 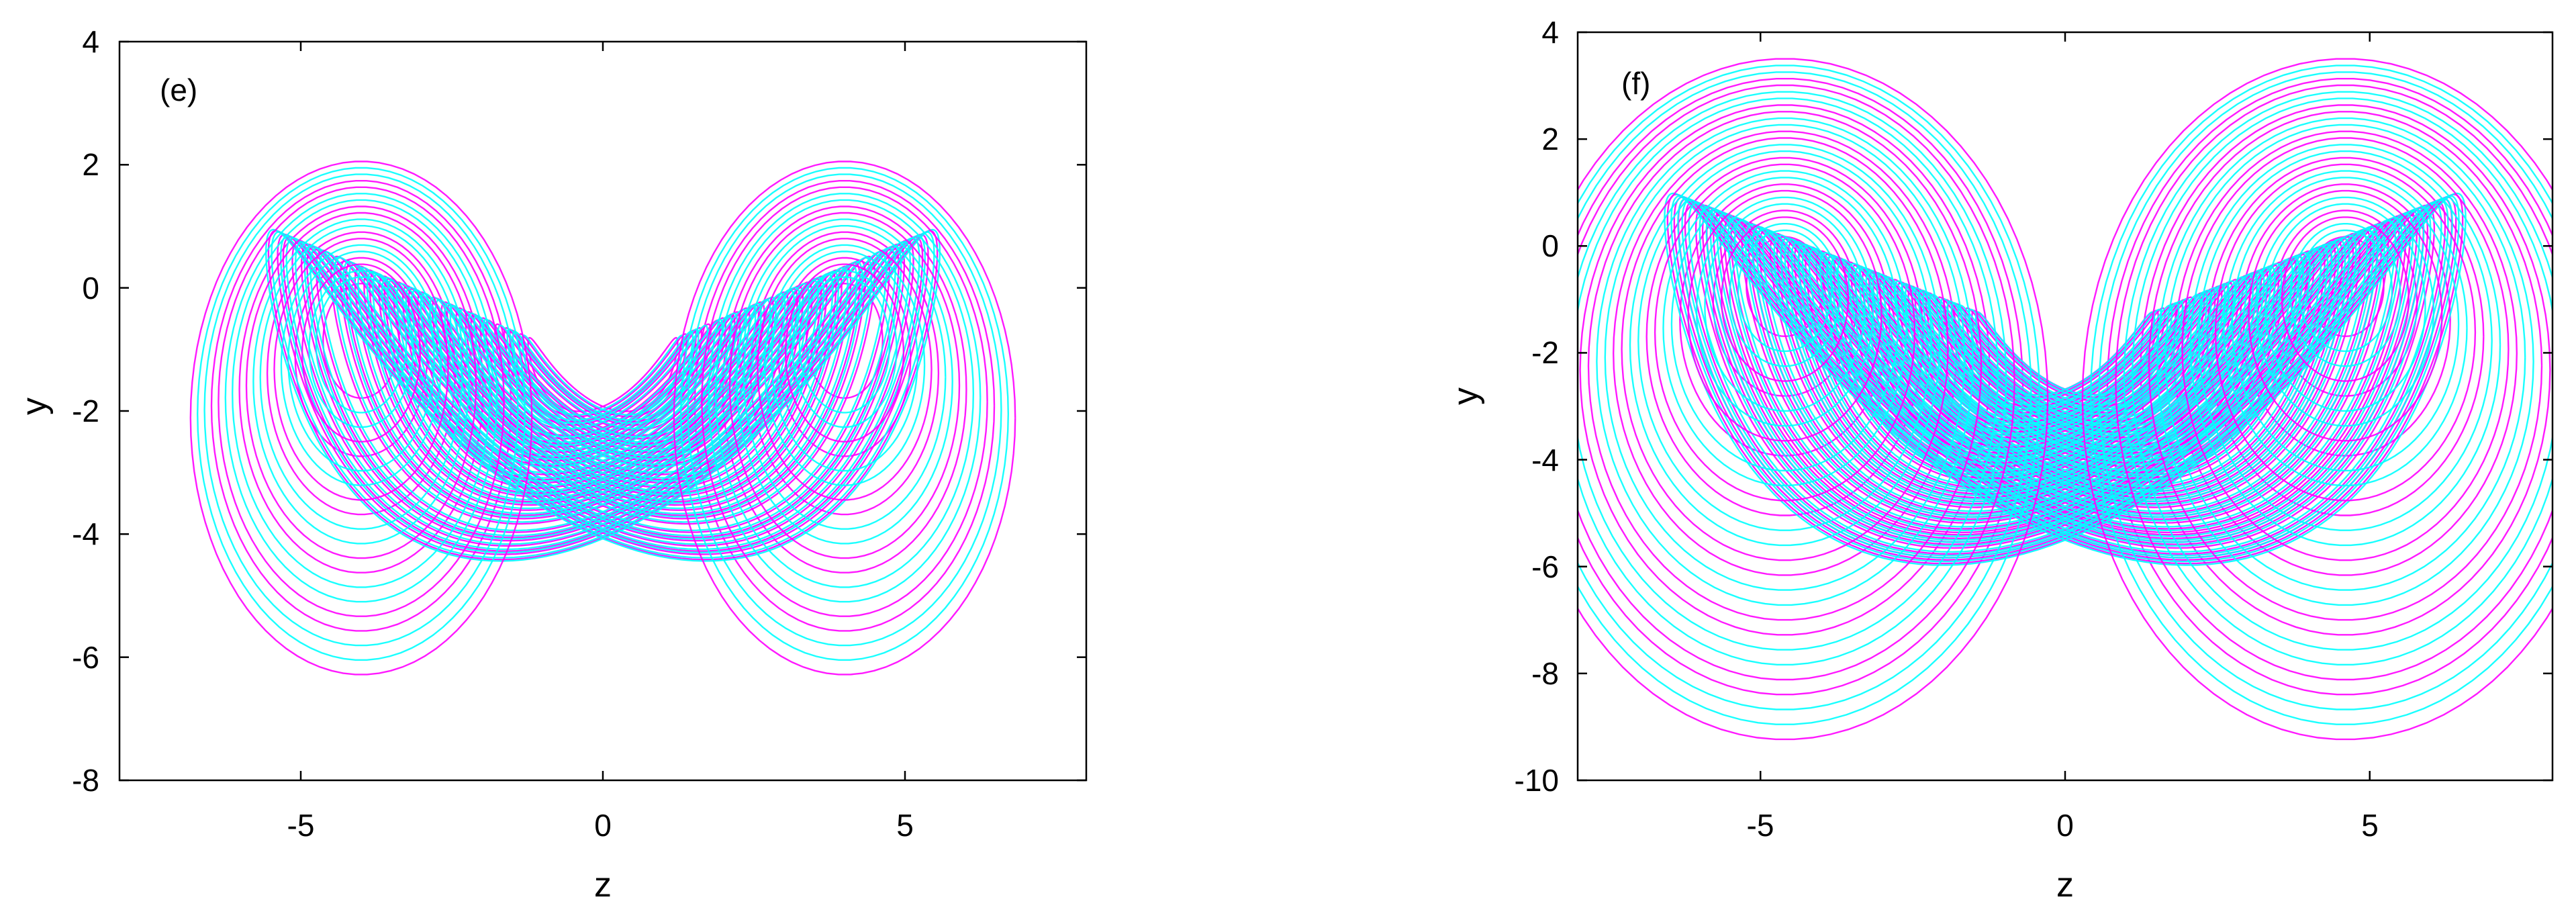 I want to click on y-tick-label-e-m6: -6, so click(x=85, y=657).